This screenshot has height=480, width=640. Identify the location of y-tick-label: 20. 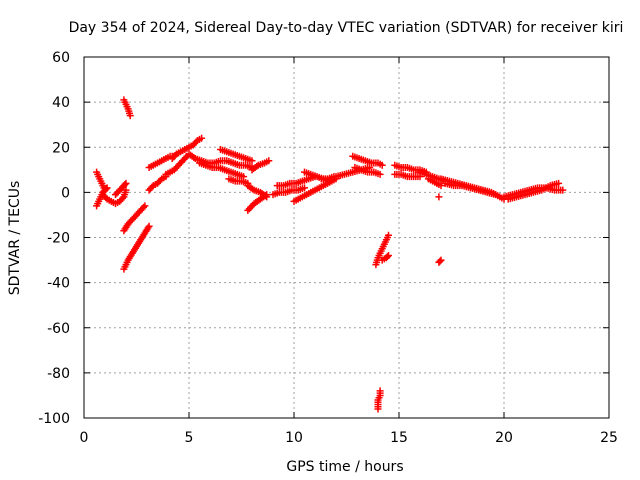
(61, 148).